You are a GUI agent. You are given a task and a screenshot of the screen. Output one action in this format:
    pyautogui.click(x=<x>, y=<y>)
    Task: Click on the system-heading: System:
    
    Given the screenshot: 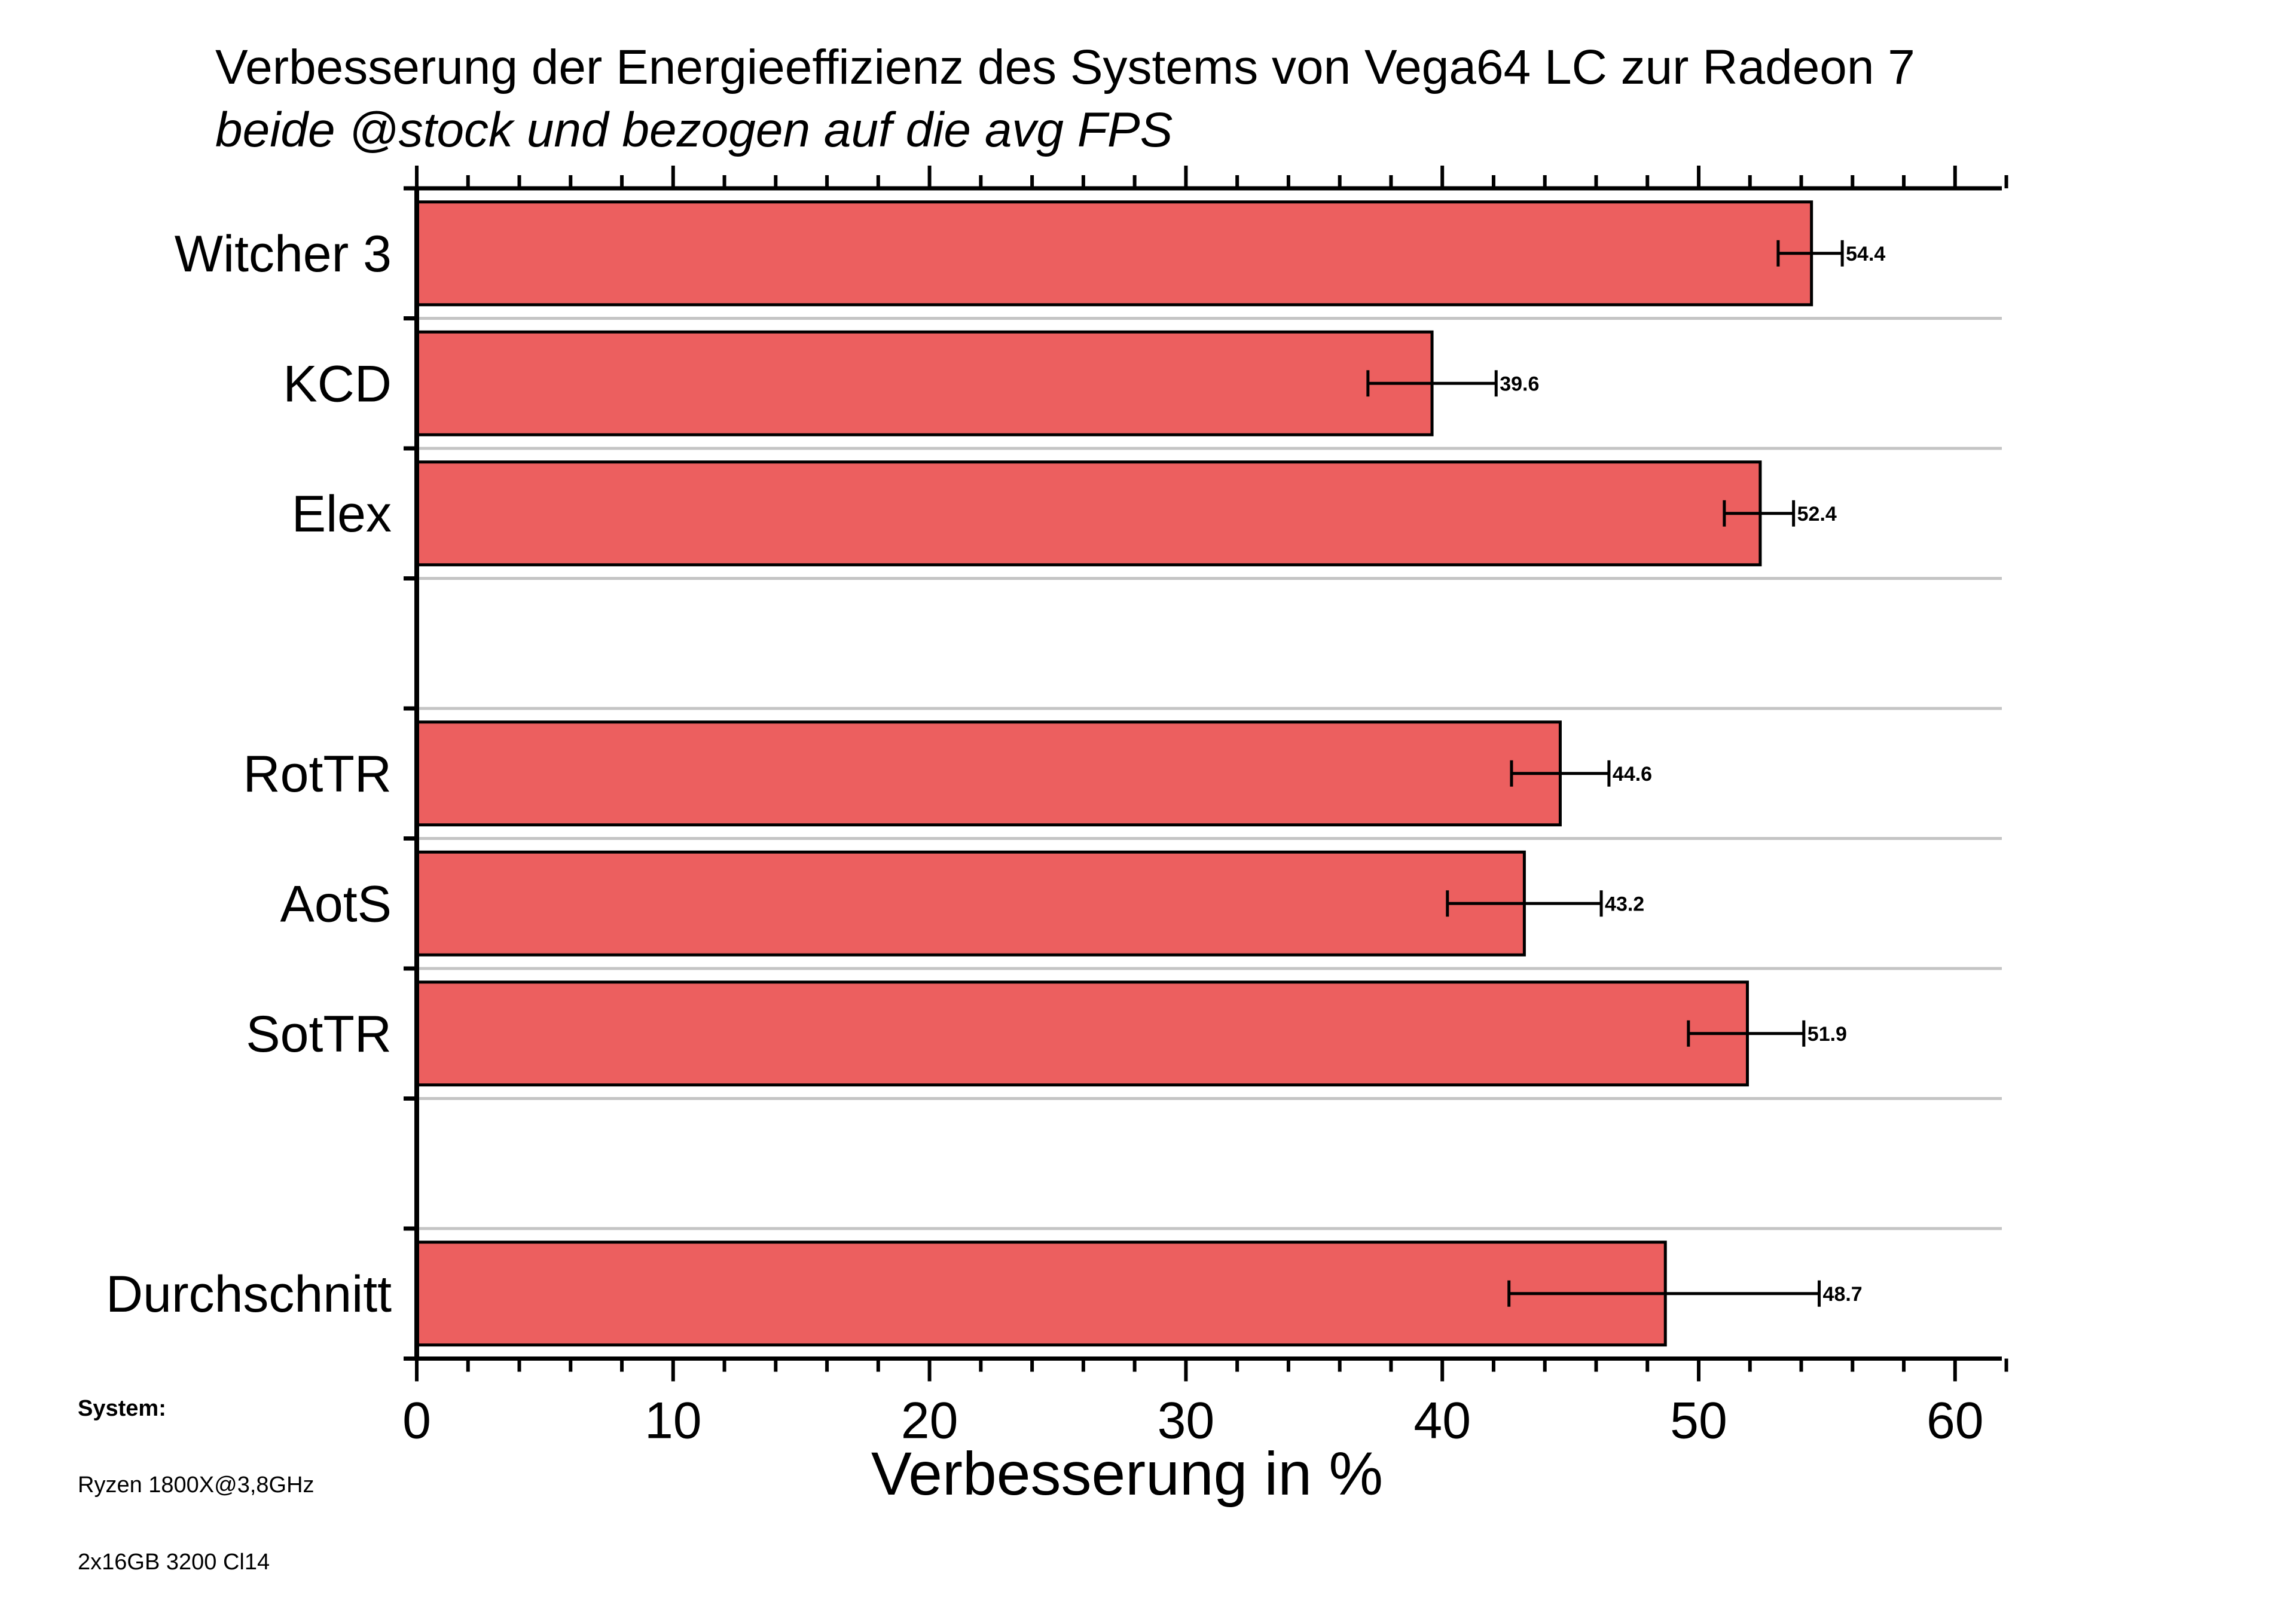 What is the action you would take?
    pyautogui.click(x=122, y=1408)
    